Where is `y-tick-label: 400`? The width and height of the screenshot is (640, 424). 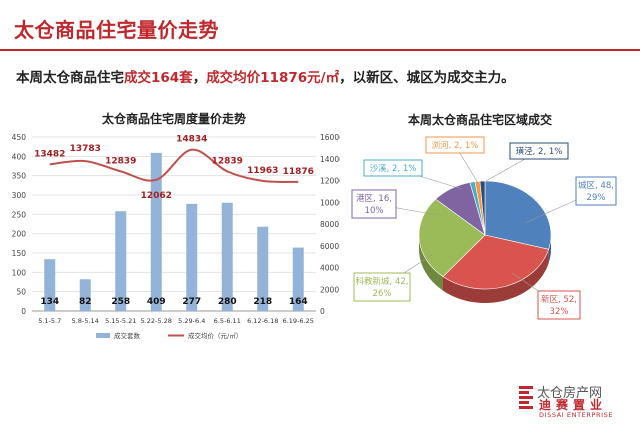
y-tick-label: 400 is located at coordinates (19, 156).